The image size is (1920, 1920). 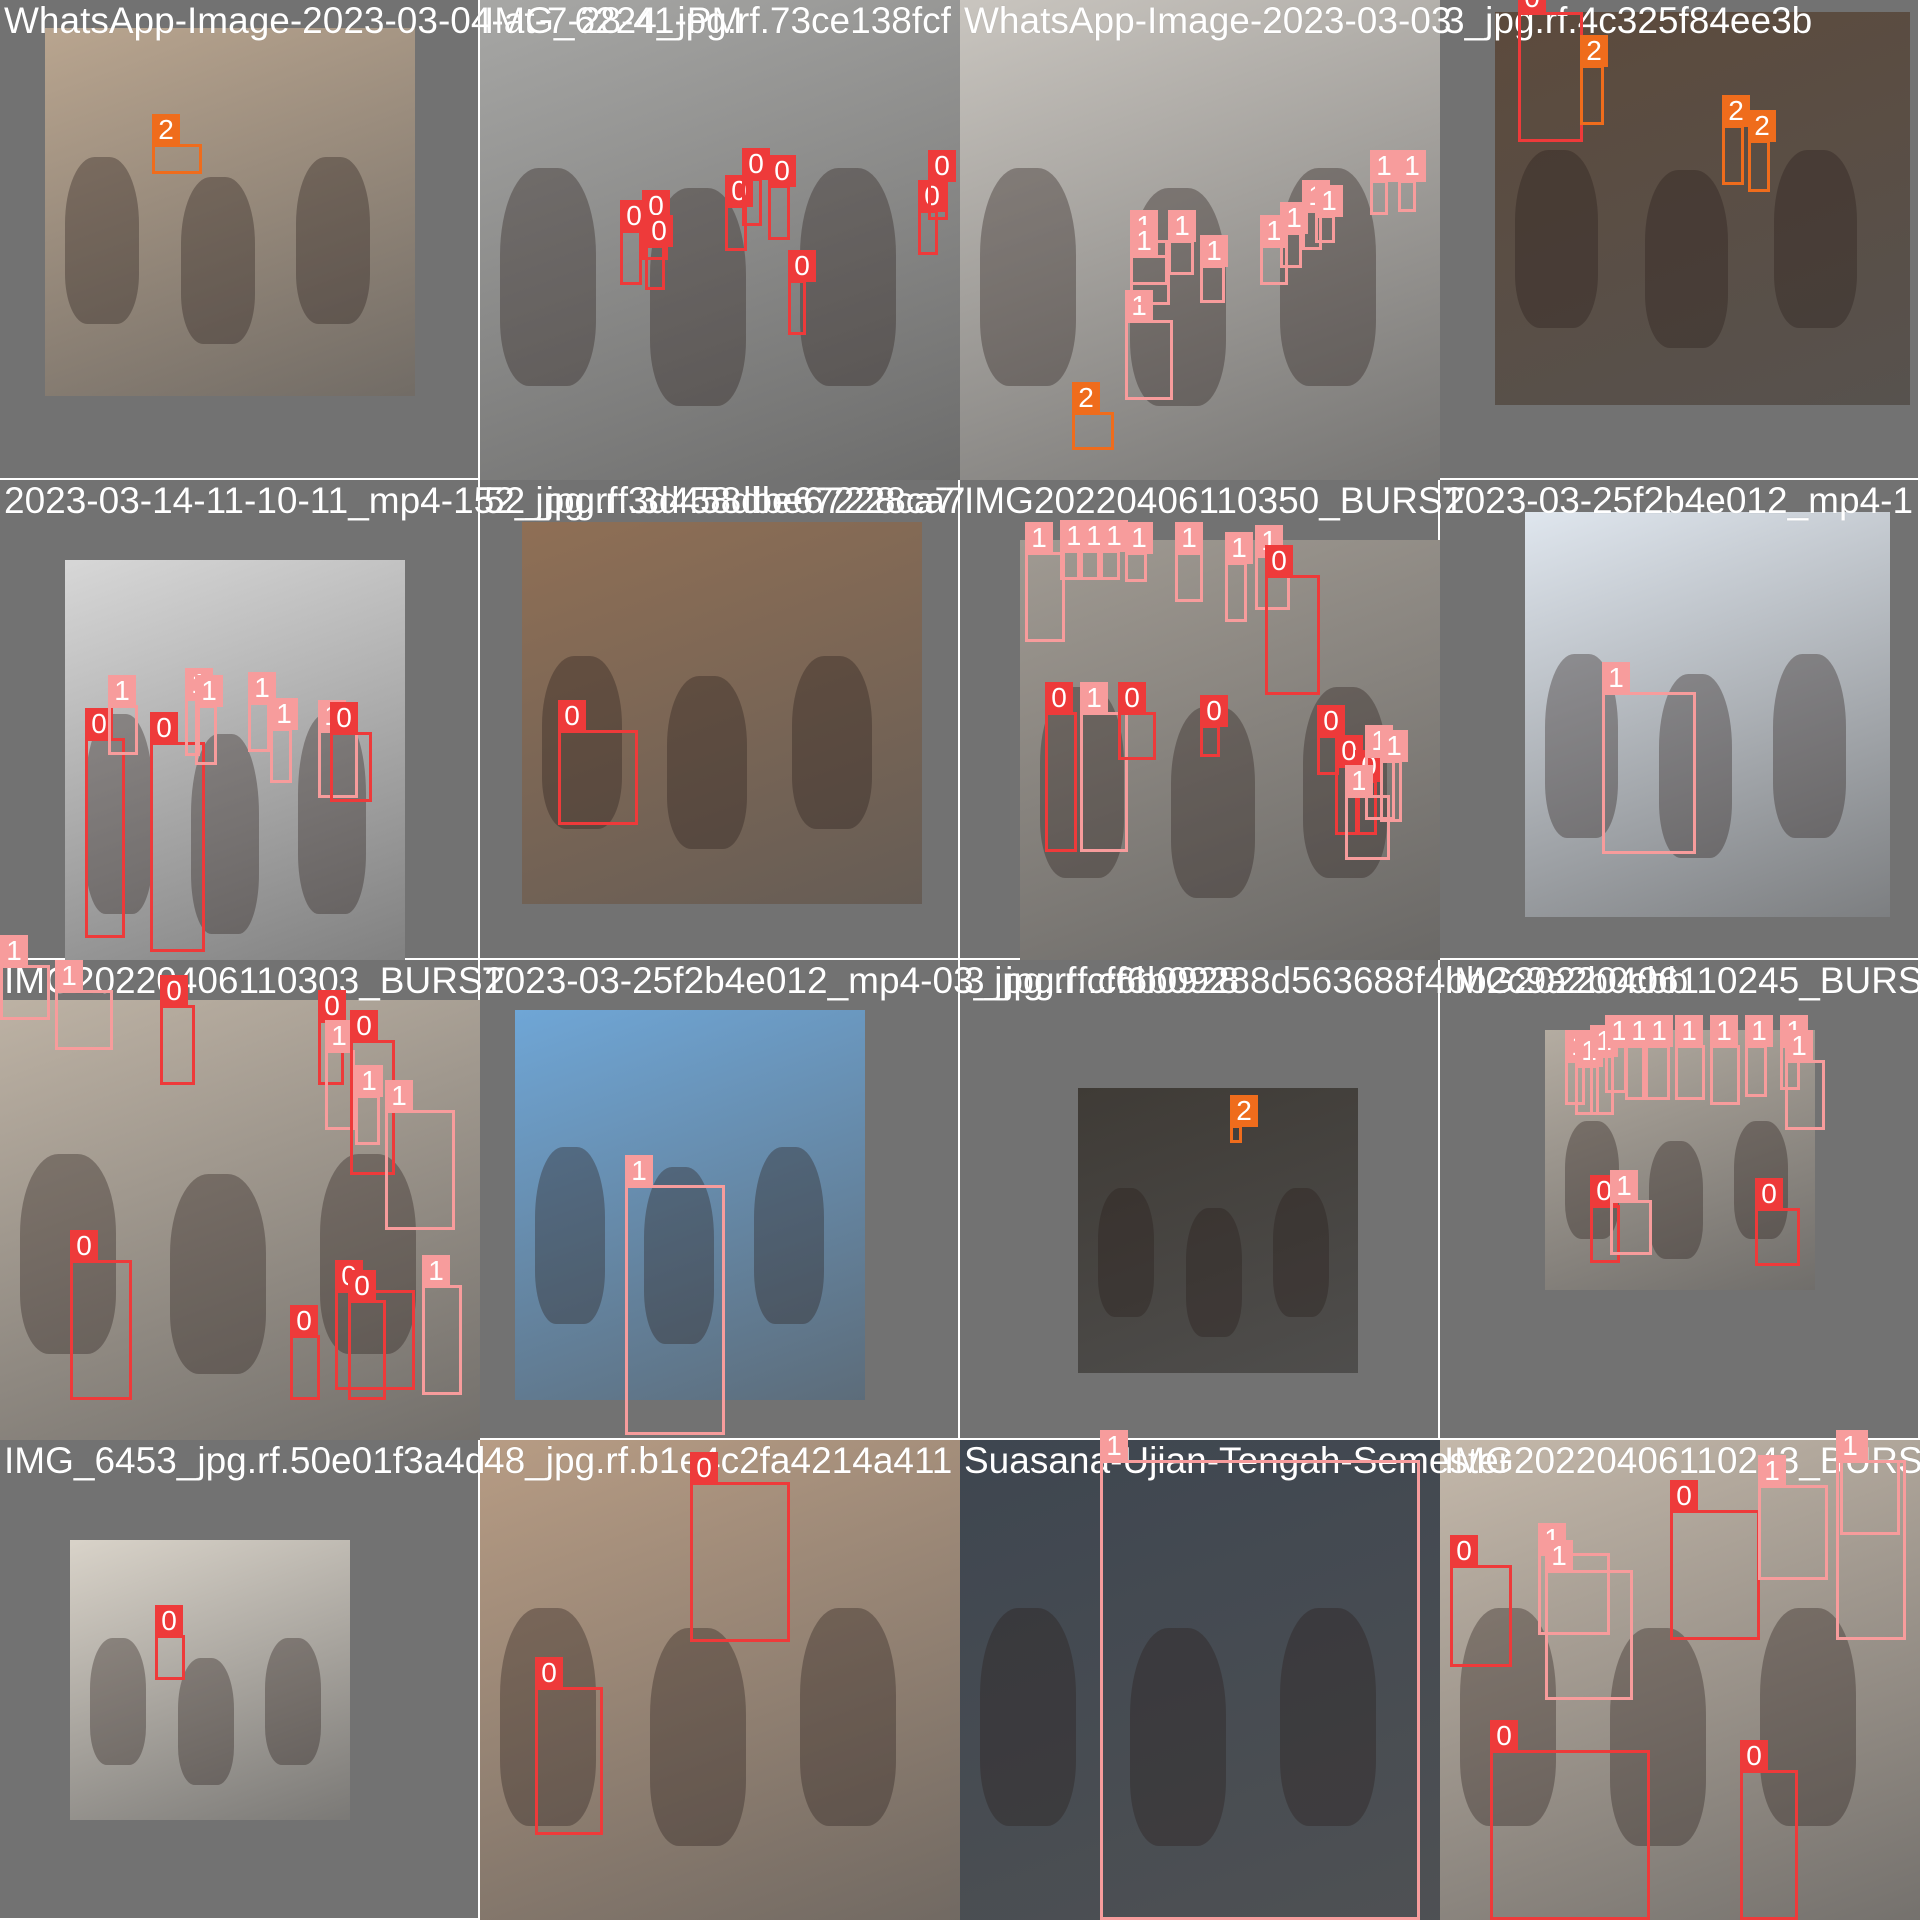 I want to click on tile-caption: IMG20220406110245_BURST, so click(x=1682, y=980).